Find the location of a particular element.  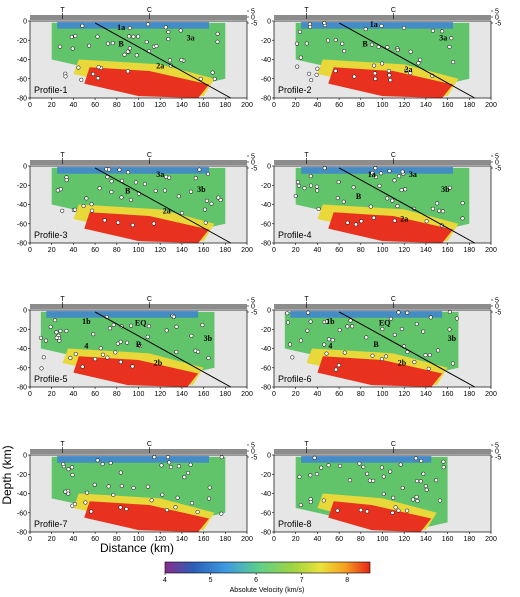

profile-name: Profile-8 is located at coordinates (295, 524).